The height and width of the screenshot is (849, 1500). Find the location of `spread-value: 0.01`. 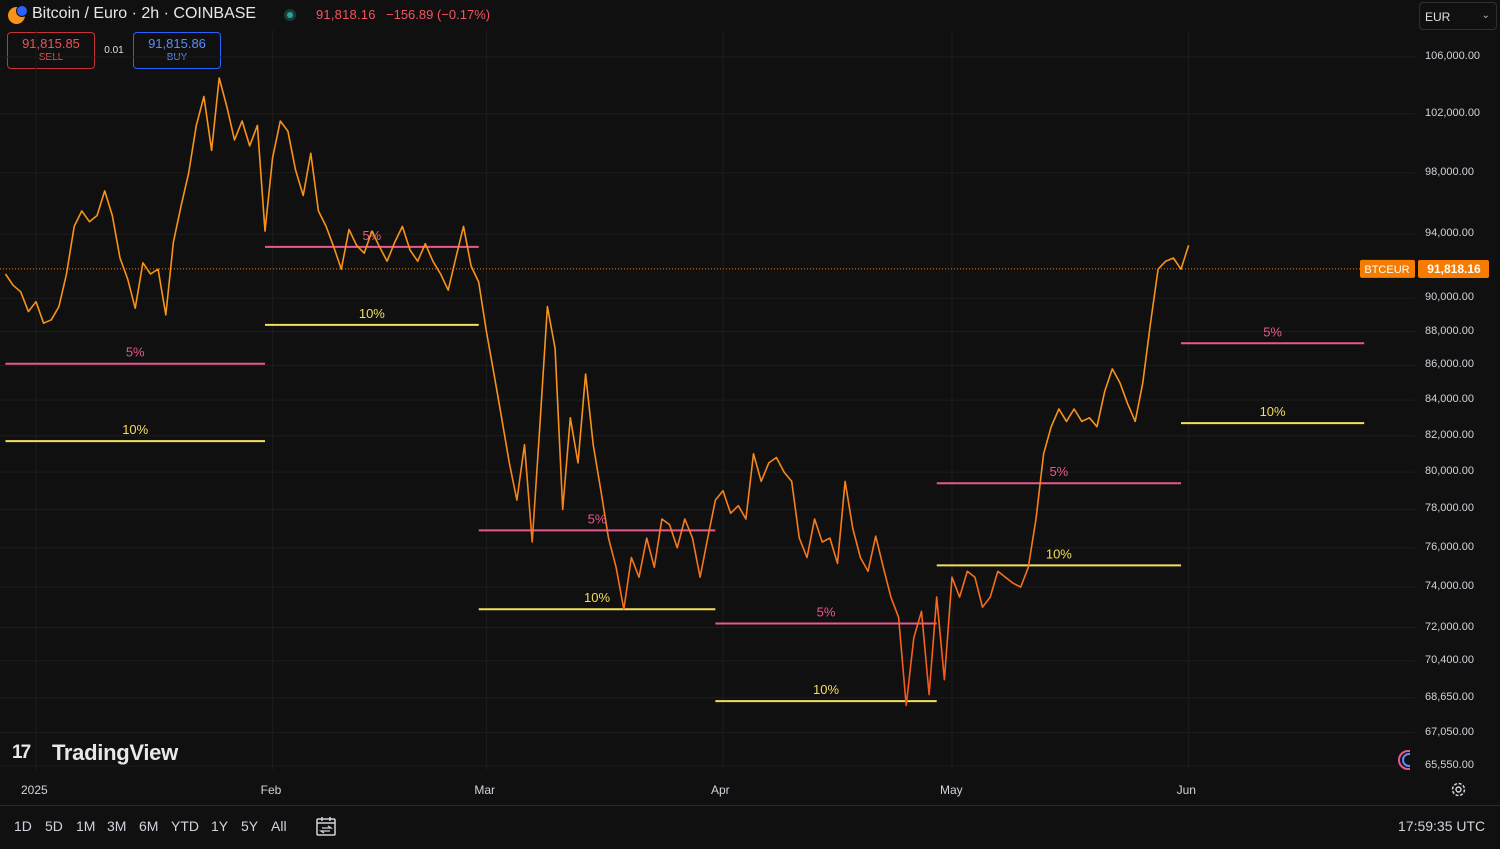

spread-value: 0.01 is located at coordinates (114, 50).